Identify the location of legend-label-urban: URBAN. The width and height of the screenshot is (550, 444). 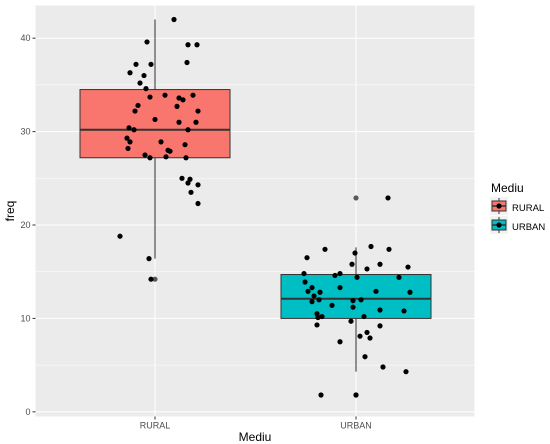
(528, 227).